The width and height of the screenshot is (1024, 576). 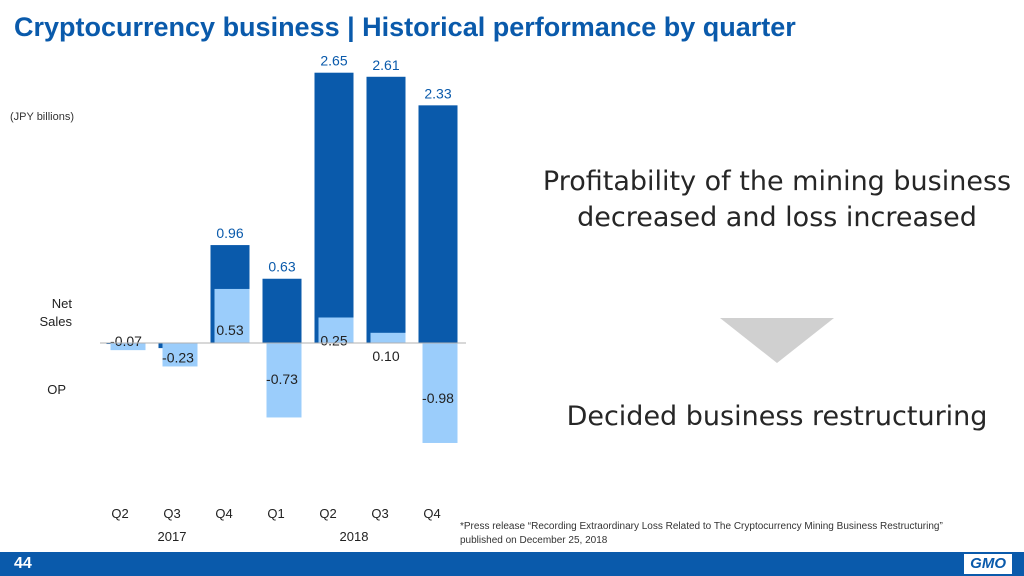 What do you see at coordinates (229, 330) in the screenshot?
I see `op-data-label: 0.53` at bounding box center [229, 330].